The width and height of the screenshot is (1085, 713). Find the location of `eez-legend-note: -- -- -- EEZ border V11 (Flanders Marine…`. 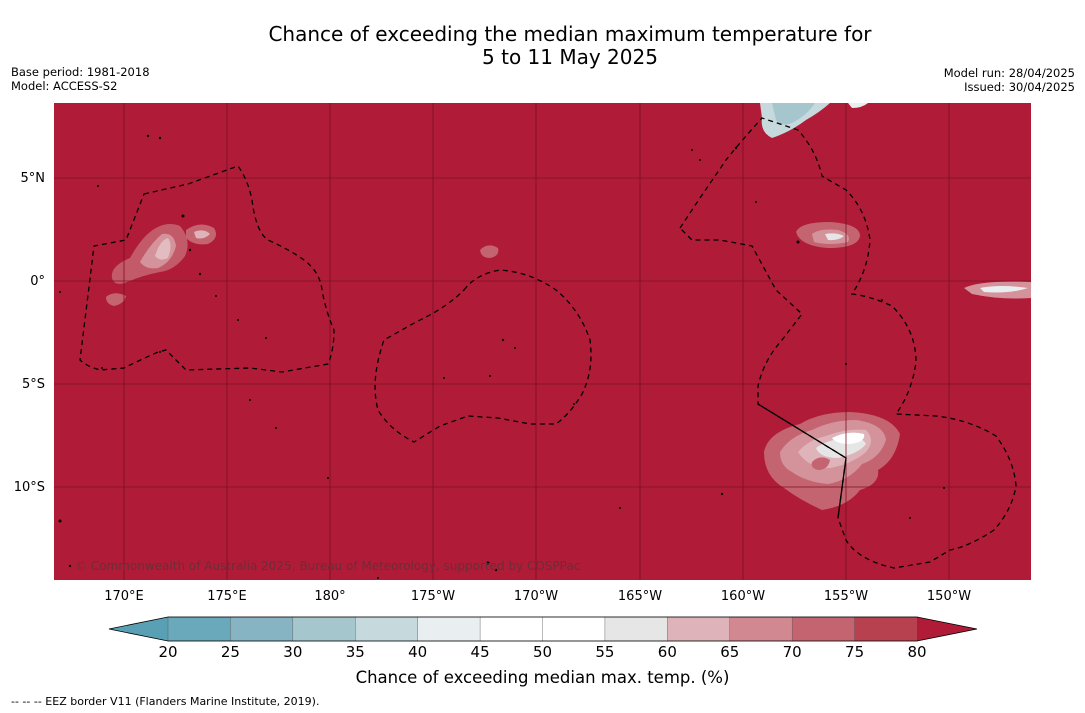

eez-legend-note: -- -- -- EEZ border V11 (Flanders Marine… is located at coordinates (165, 701).